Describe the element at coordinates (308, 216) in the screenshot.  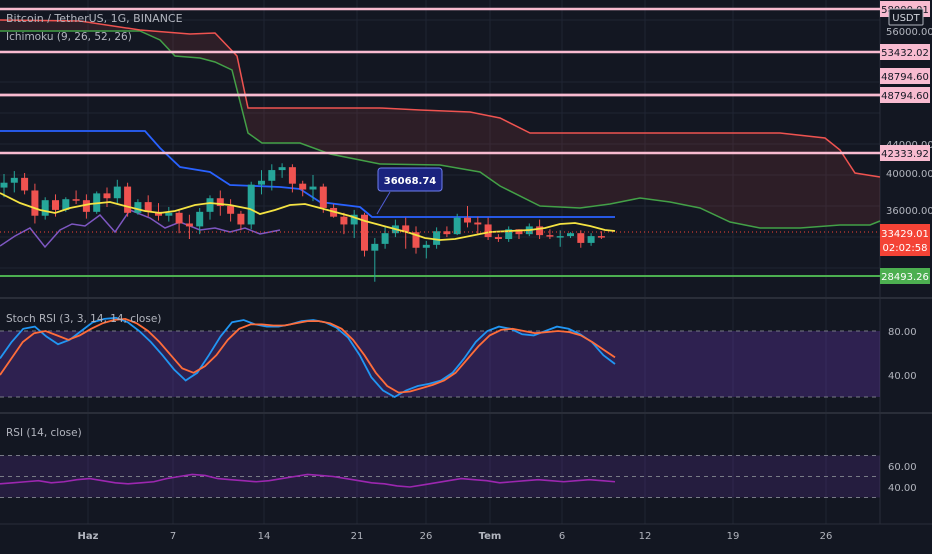
I see `ichimoku-tenkan` at that location.